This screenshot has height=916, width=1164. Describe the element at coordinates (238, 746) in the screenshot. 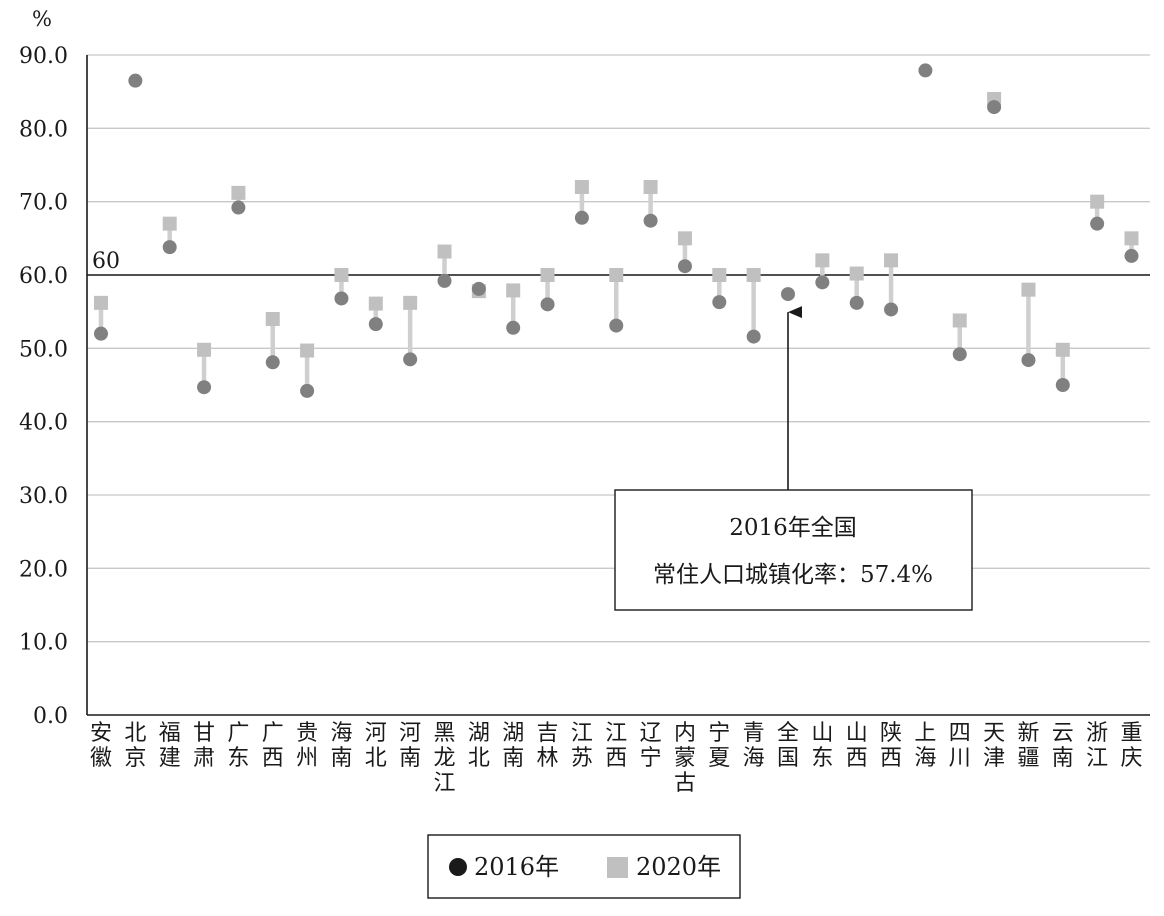

I see `x-tick-label: 广东` at that location.